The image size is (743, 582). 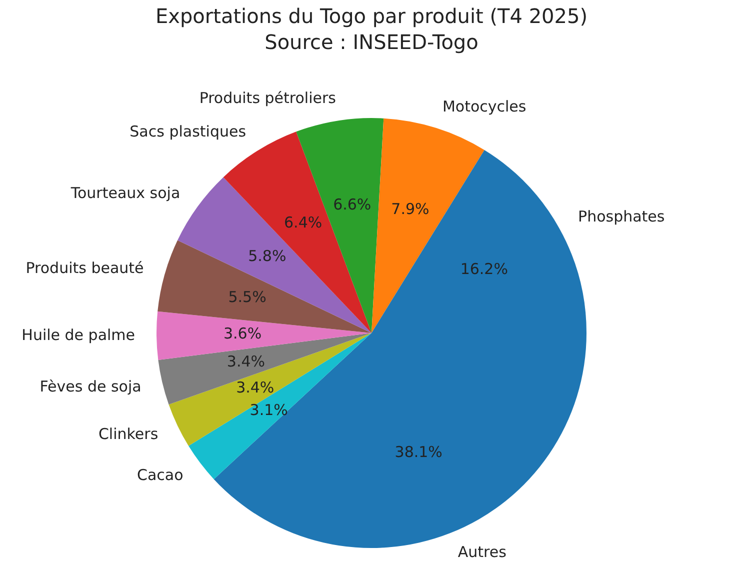 I want to click on data-label: 5.8%, so click(x=267, y=256).